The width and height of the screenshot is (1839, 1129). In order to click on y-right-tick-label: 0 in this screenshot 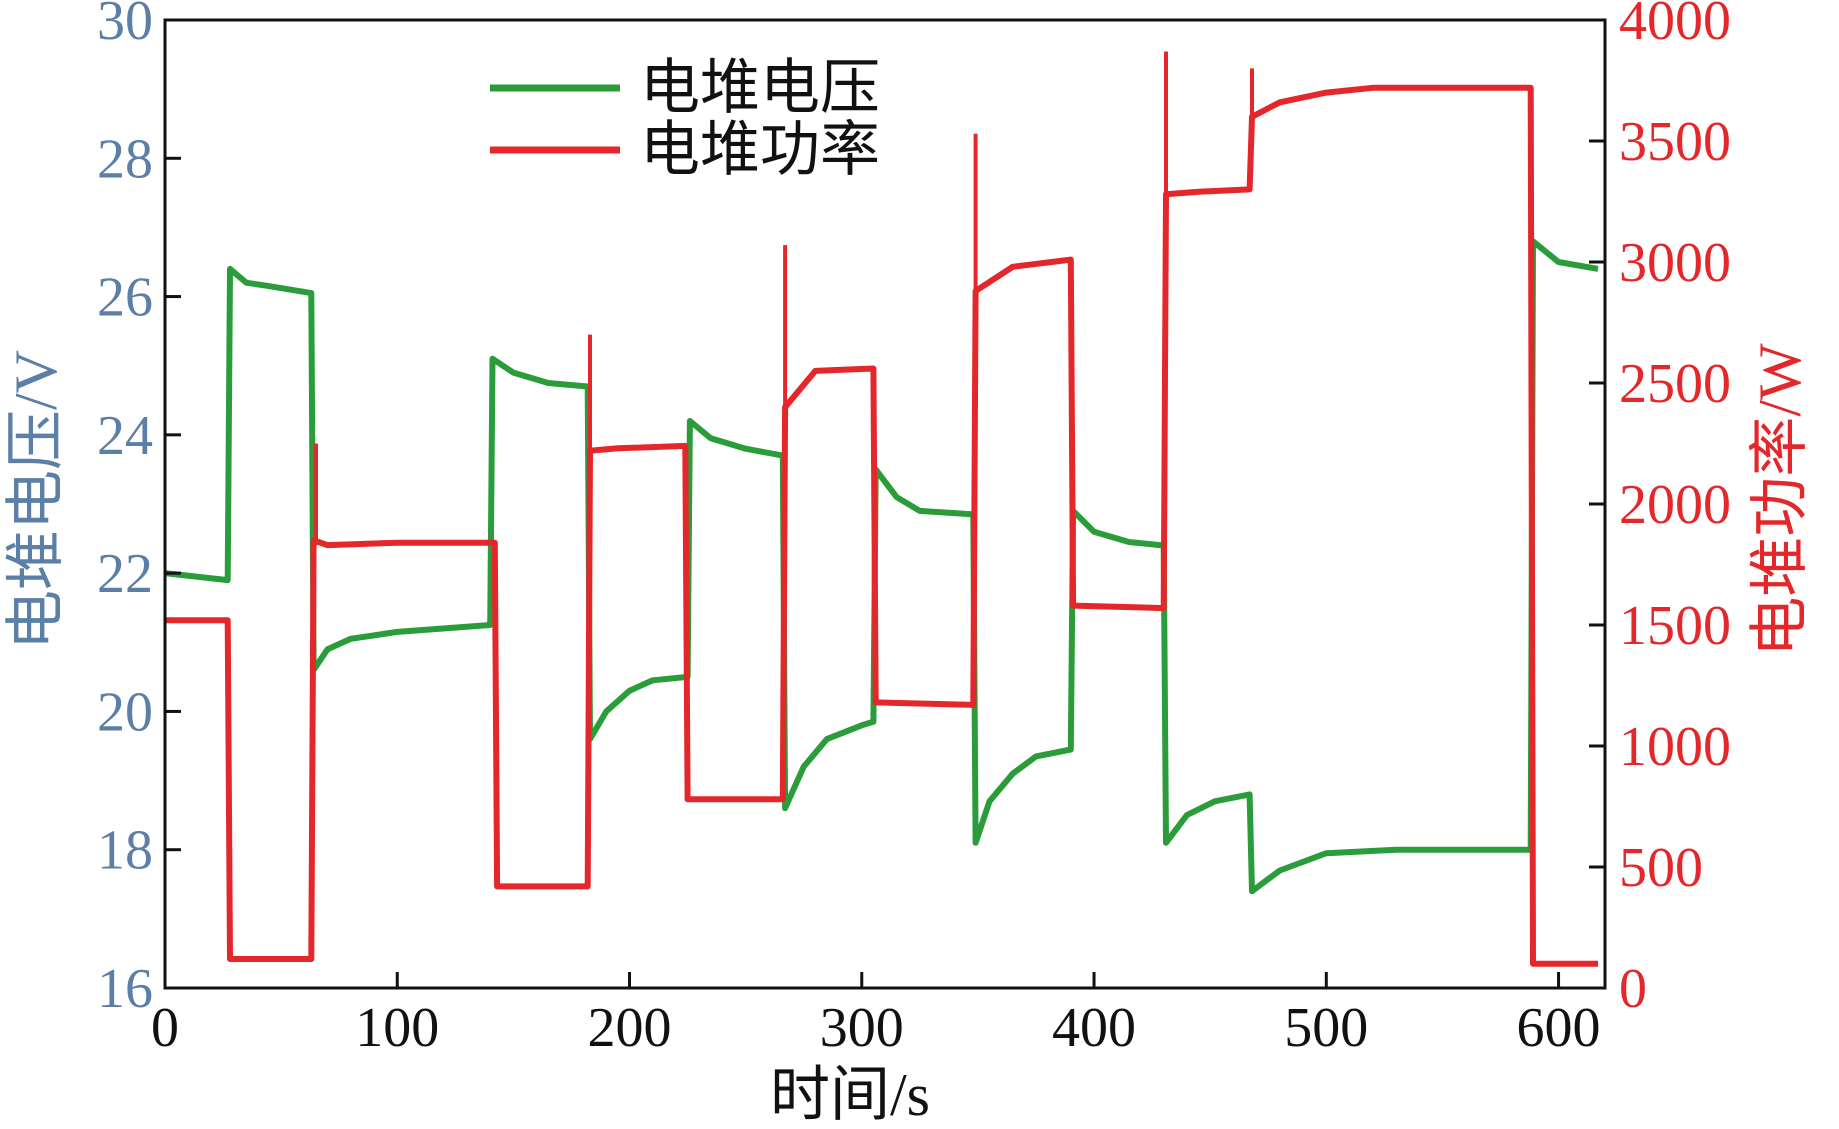, I will do `click(1633, 989)`.